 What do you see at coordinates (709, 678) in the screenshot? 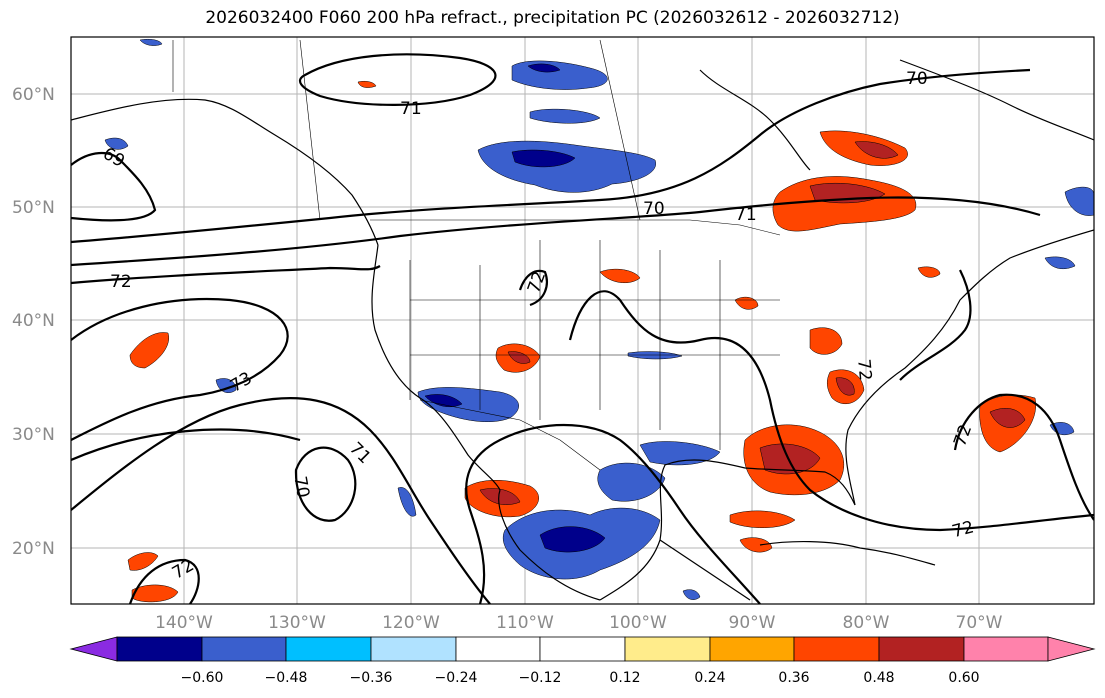
I see `colorbar-label: 0.24` at bounding box center [709, 678].